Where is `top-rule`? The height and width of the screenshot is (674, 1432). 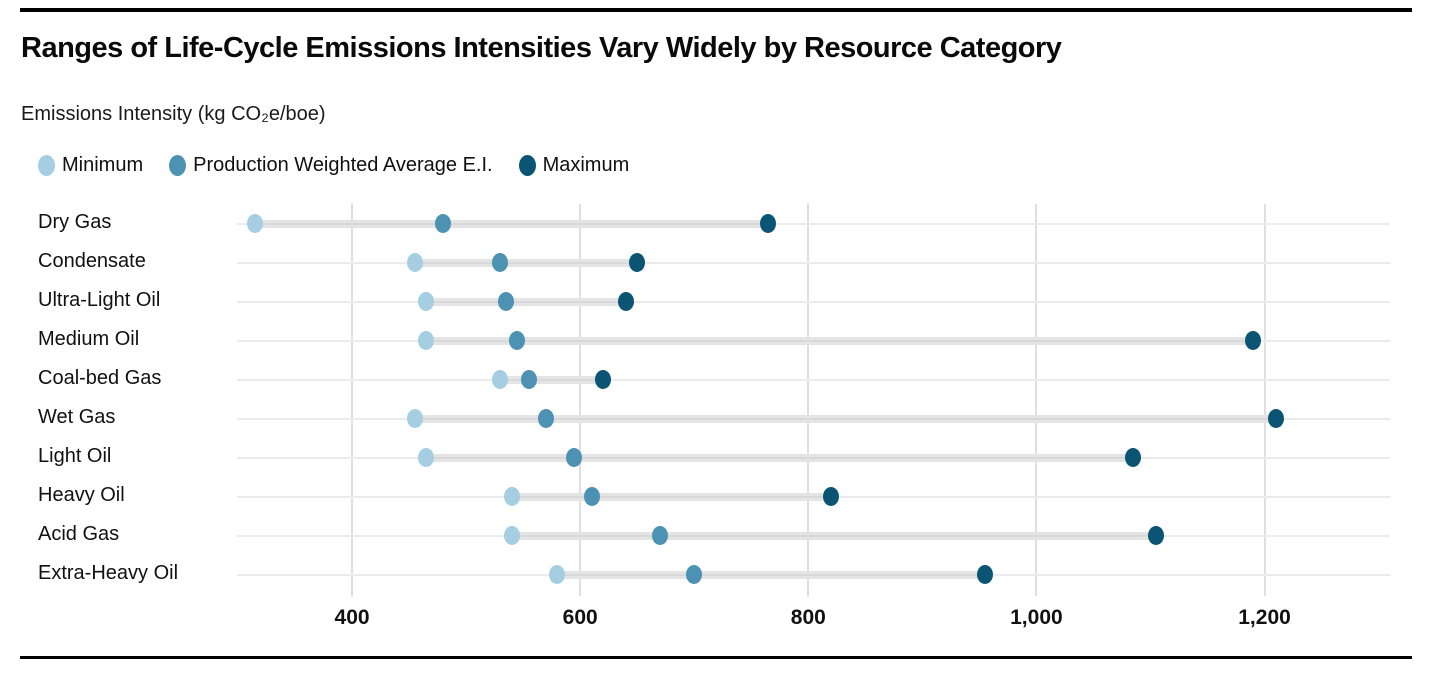 top-rule is located at coordinates (716, 10).